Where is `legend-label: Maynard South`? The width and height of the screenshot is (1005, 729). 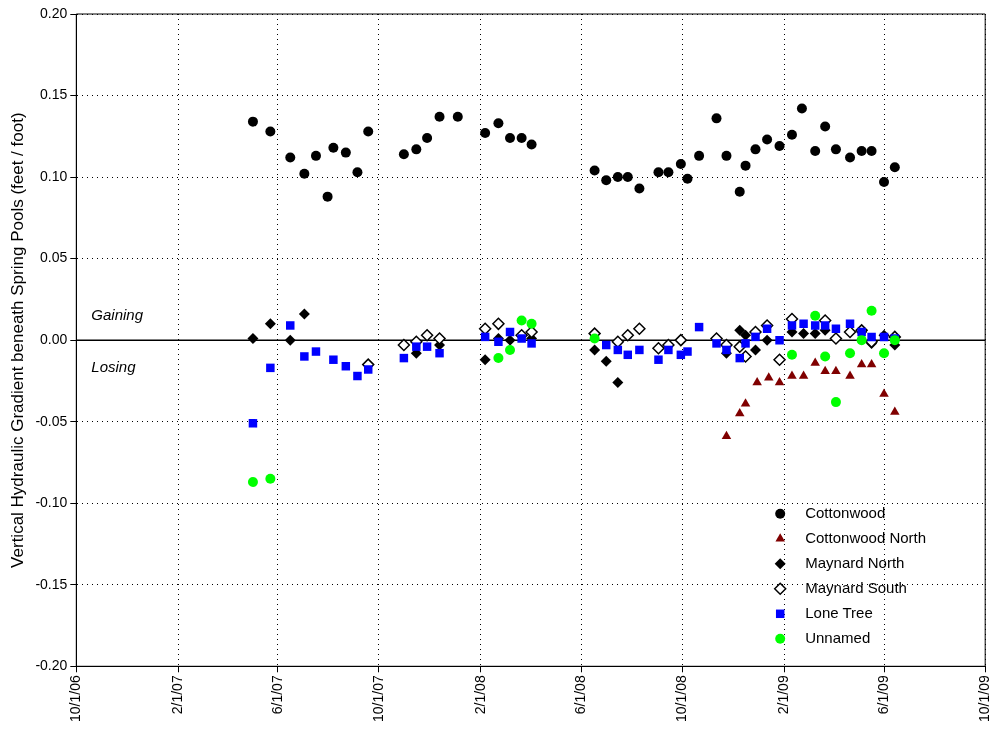 legend-label: Maynard South is located at coordinates (856, 587).